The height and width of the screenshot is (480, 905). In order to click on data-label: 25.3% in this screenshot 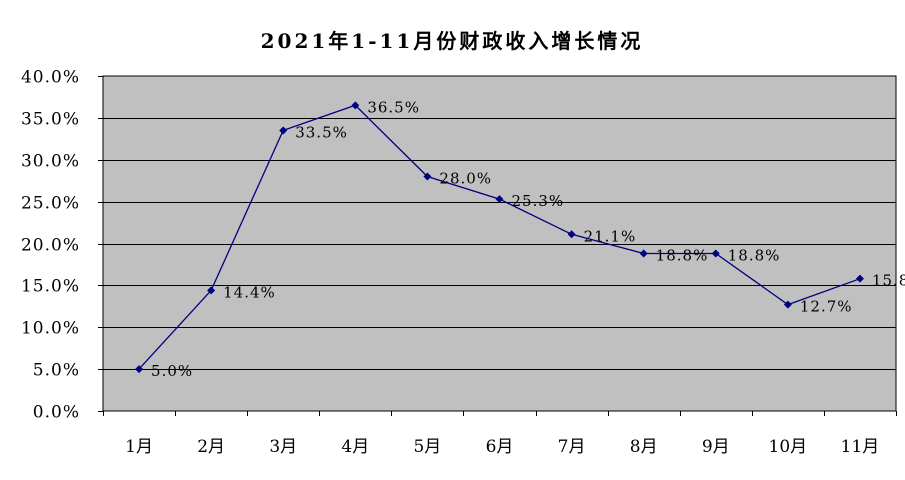, I will do `click(538, 201)`.